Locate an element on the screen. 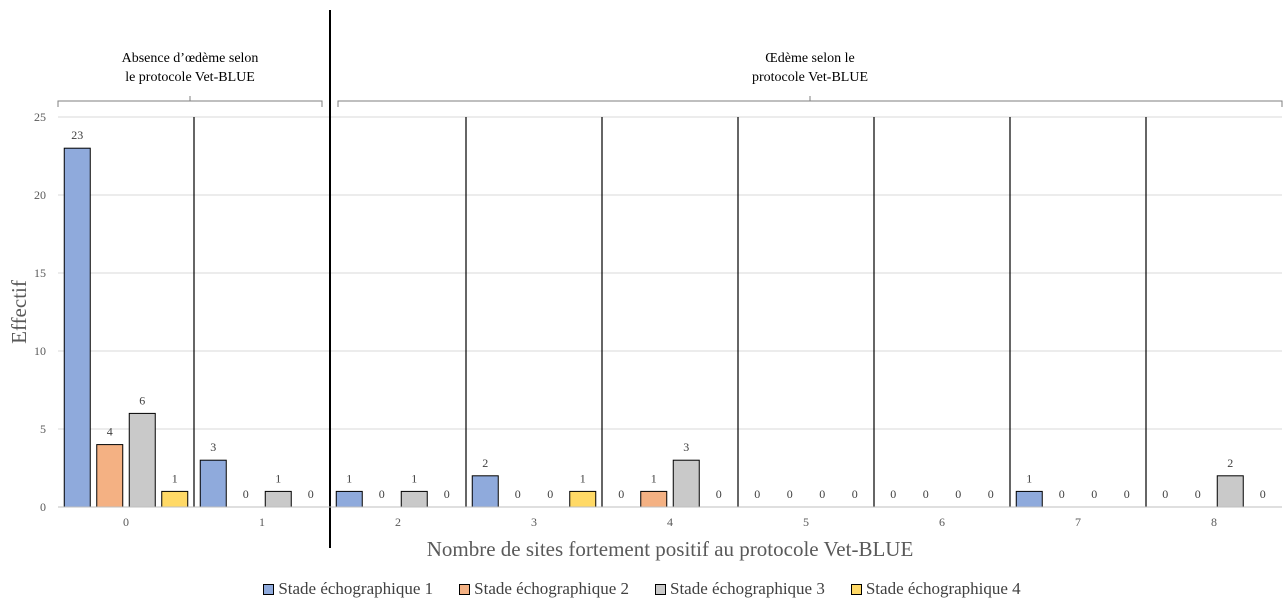 The width and height of the screenshot is (1284, 604). data-label-cat5-stade-4: 0 is located at coordinates (855, 494).